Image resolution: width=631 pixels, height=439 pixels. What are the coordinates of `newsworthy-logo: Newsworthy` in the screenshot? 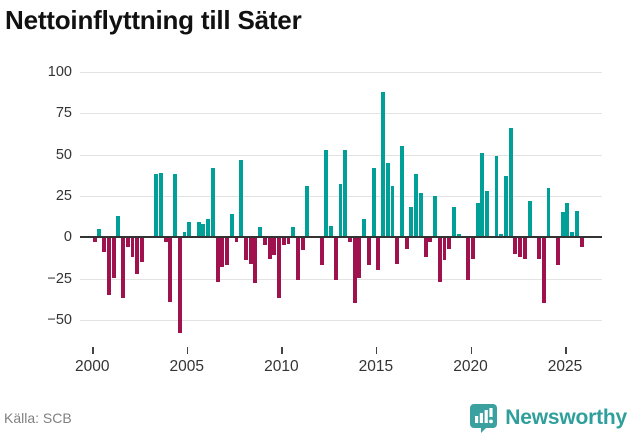 It's located at (548, 418).